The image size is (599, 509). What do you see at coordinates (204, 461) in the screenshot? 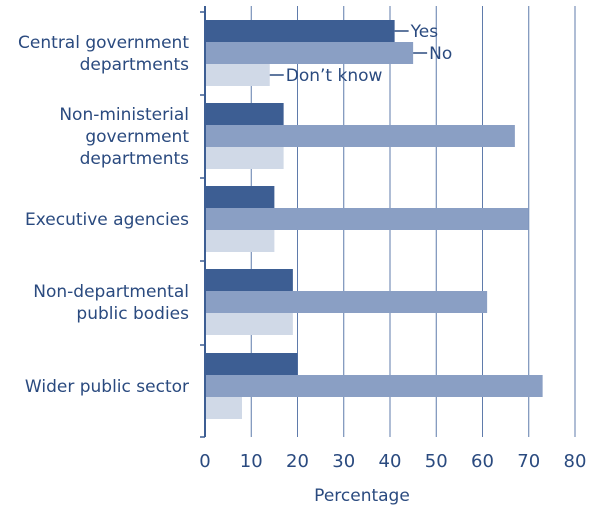
I see `x-tick-label: 0` at bounding box center [204, 461].